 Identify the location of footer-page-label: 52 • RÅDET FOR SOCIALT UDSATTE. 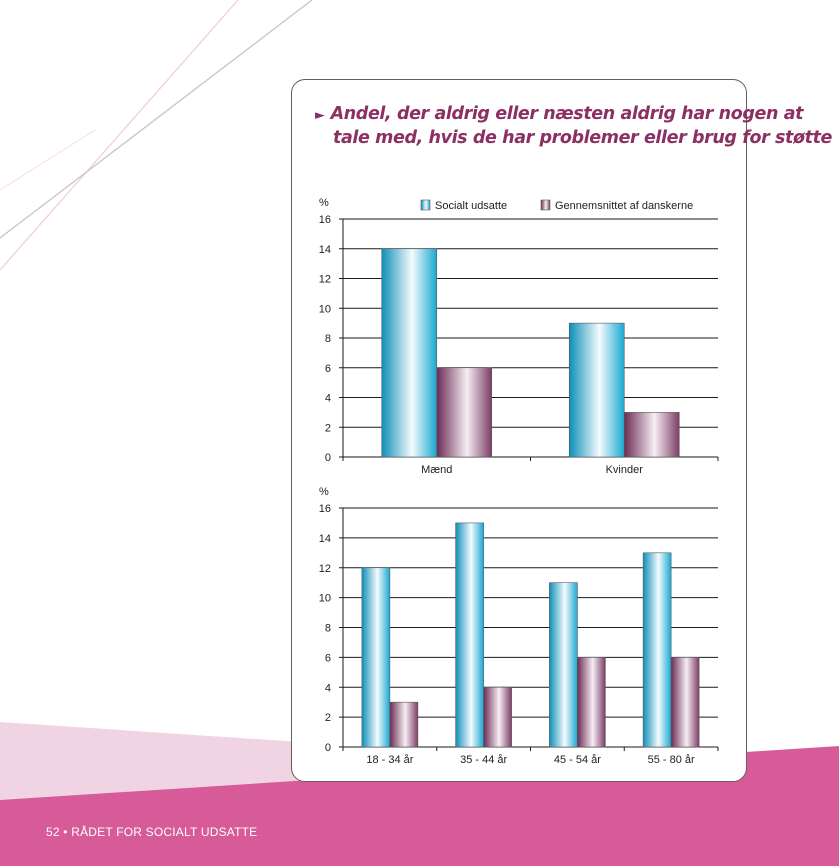
(152, 832).